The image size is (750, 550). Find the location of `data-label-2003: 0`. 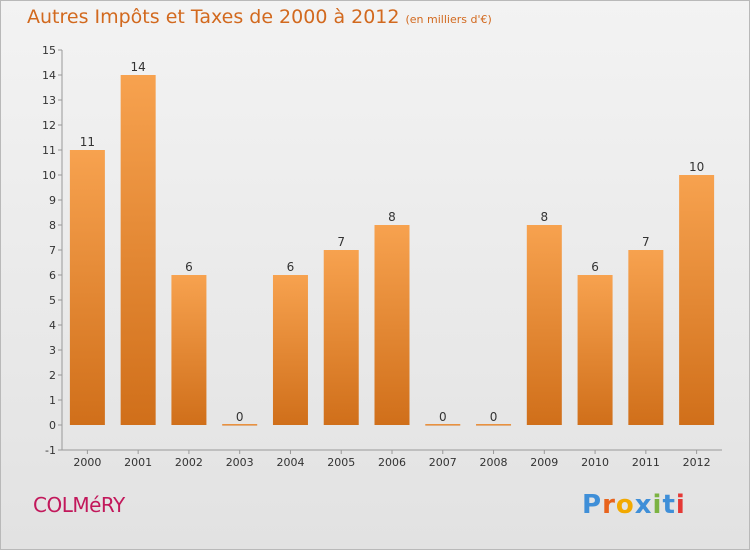

data-label-2003: 0 is located at coordinates (240, 417).